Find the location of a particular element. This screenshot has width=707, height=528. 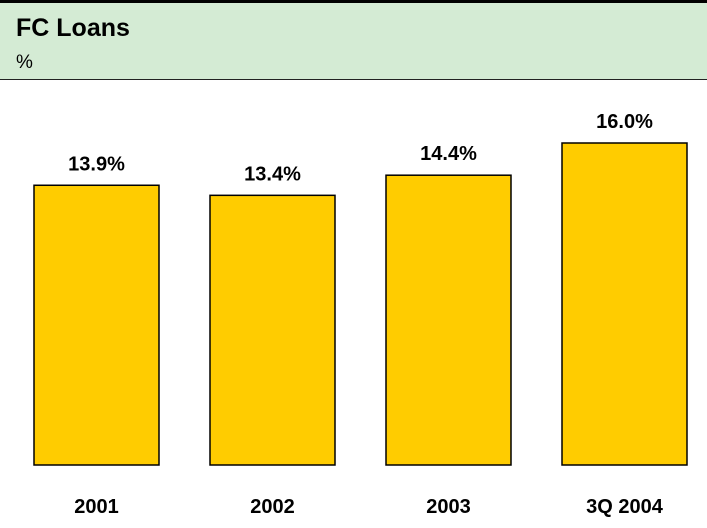

chart-title: FC Loans is located at coordinates (73, 28).